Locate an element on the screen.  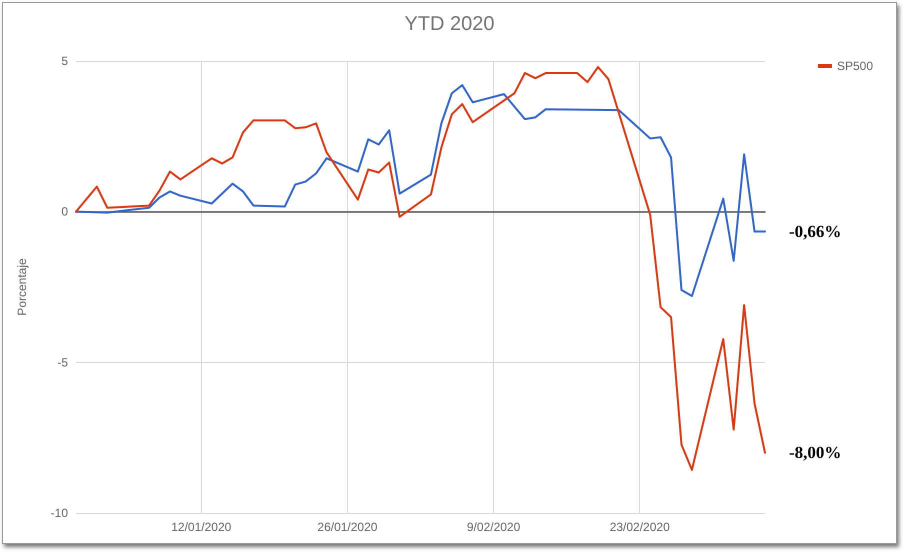
y-tick-label: -10 is located at coordinates (59, 513).